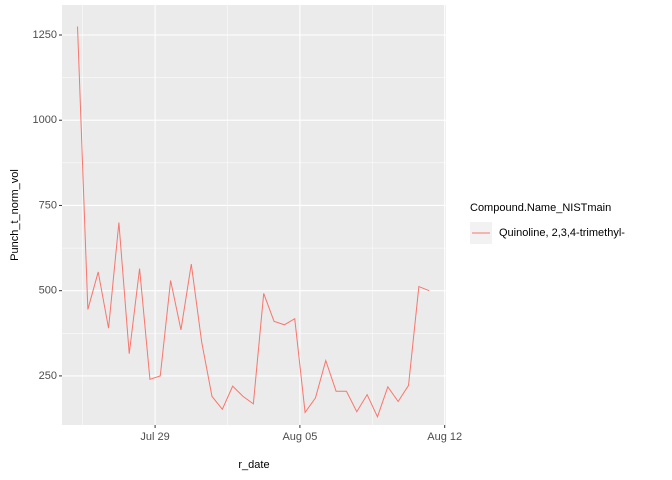  Describe the element at coordinates (45, 120) in the screenshot. I see `y-tick-label: 1000` at that location.